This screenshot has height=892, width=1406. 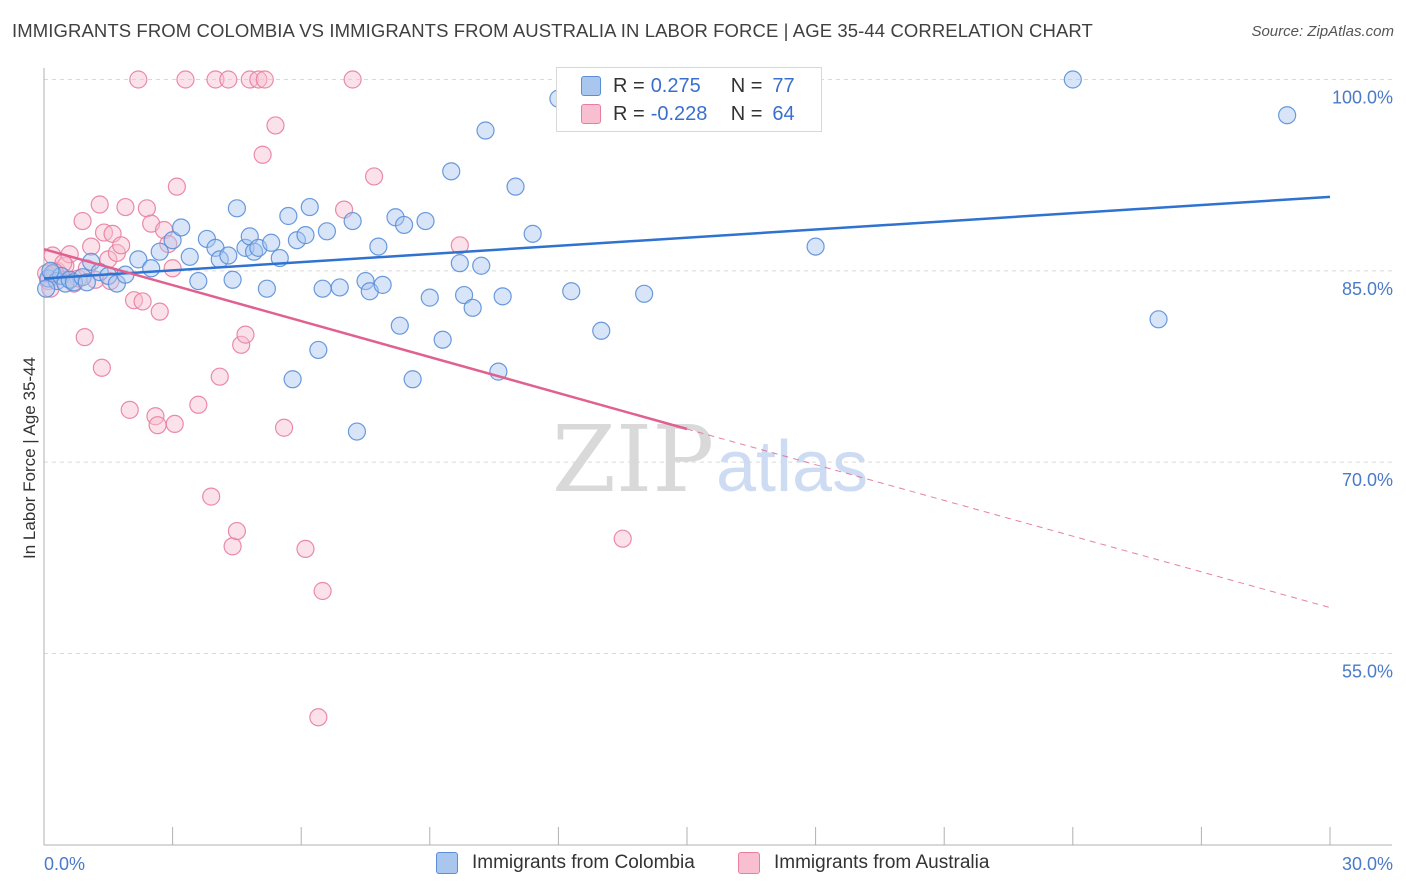 What do you see at coordinates (64, 864) in the screenshot?
I see `x-tick-label: 0.0%` at bounding box center [64, 864].